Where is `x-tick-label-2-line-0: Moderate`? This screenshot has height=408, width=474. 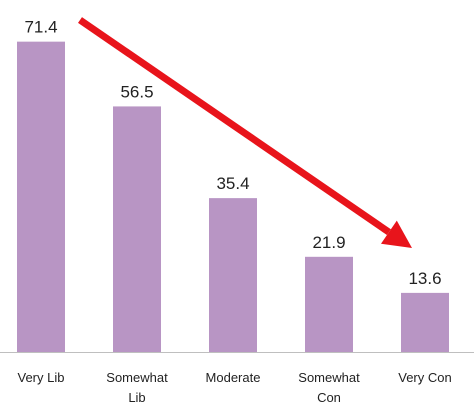
x-tick-label-2-line-0: Moderate is located at coordinates (233, 377).